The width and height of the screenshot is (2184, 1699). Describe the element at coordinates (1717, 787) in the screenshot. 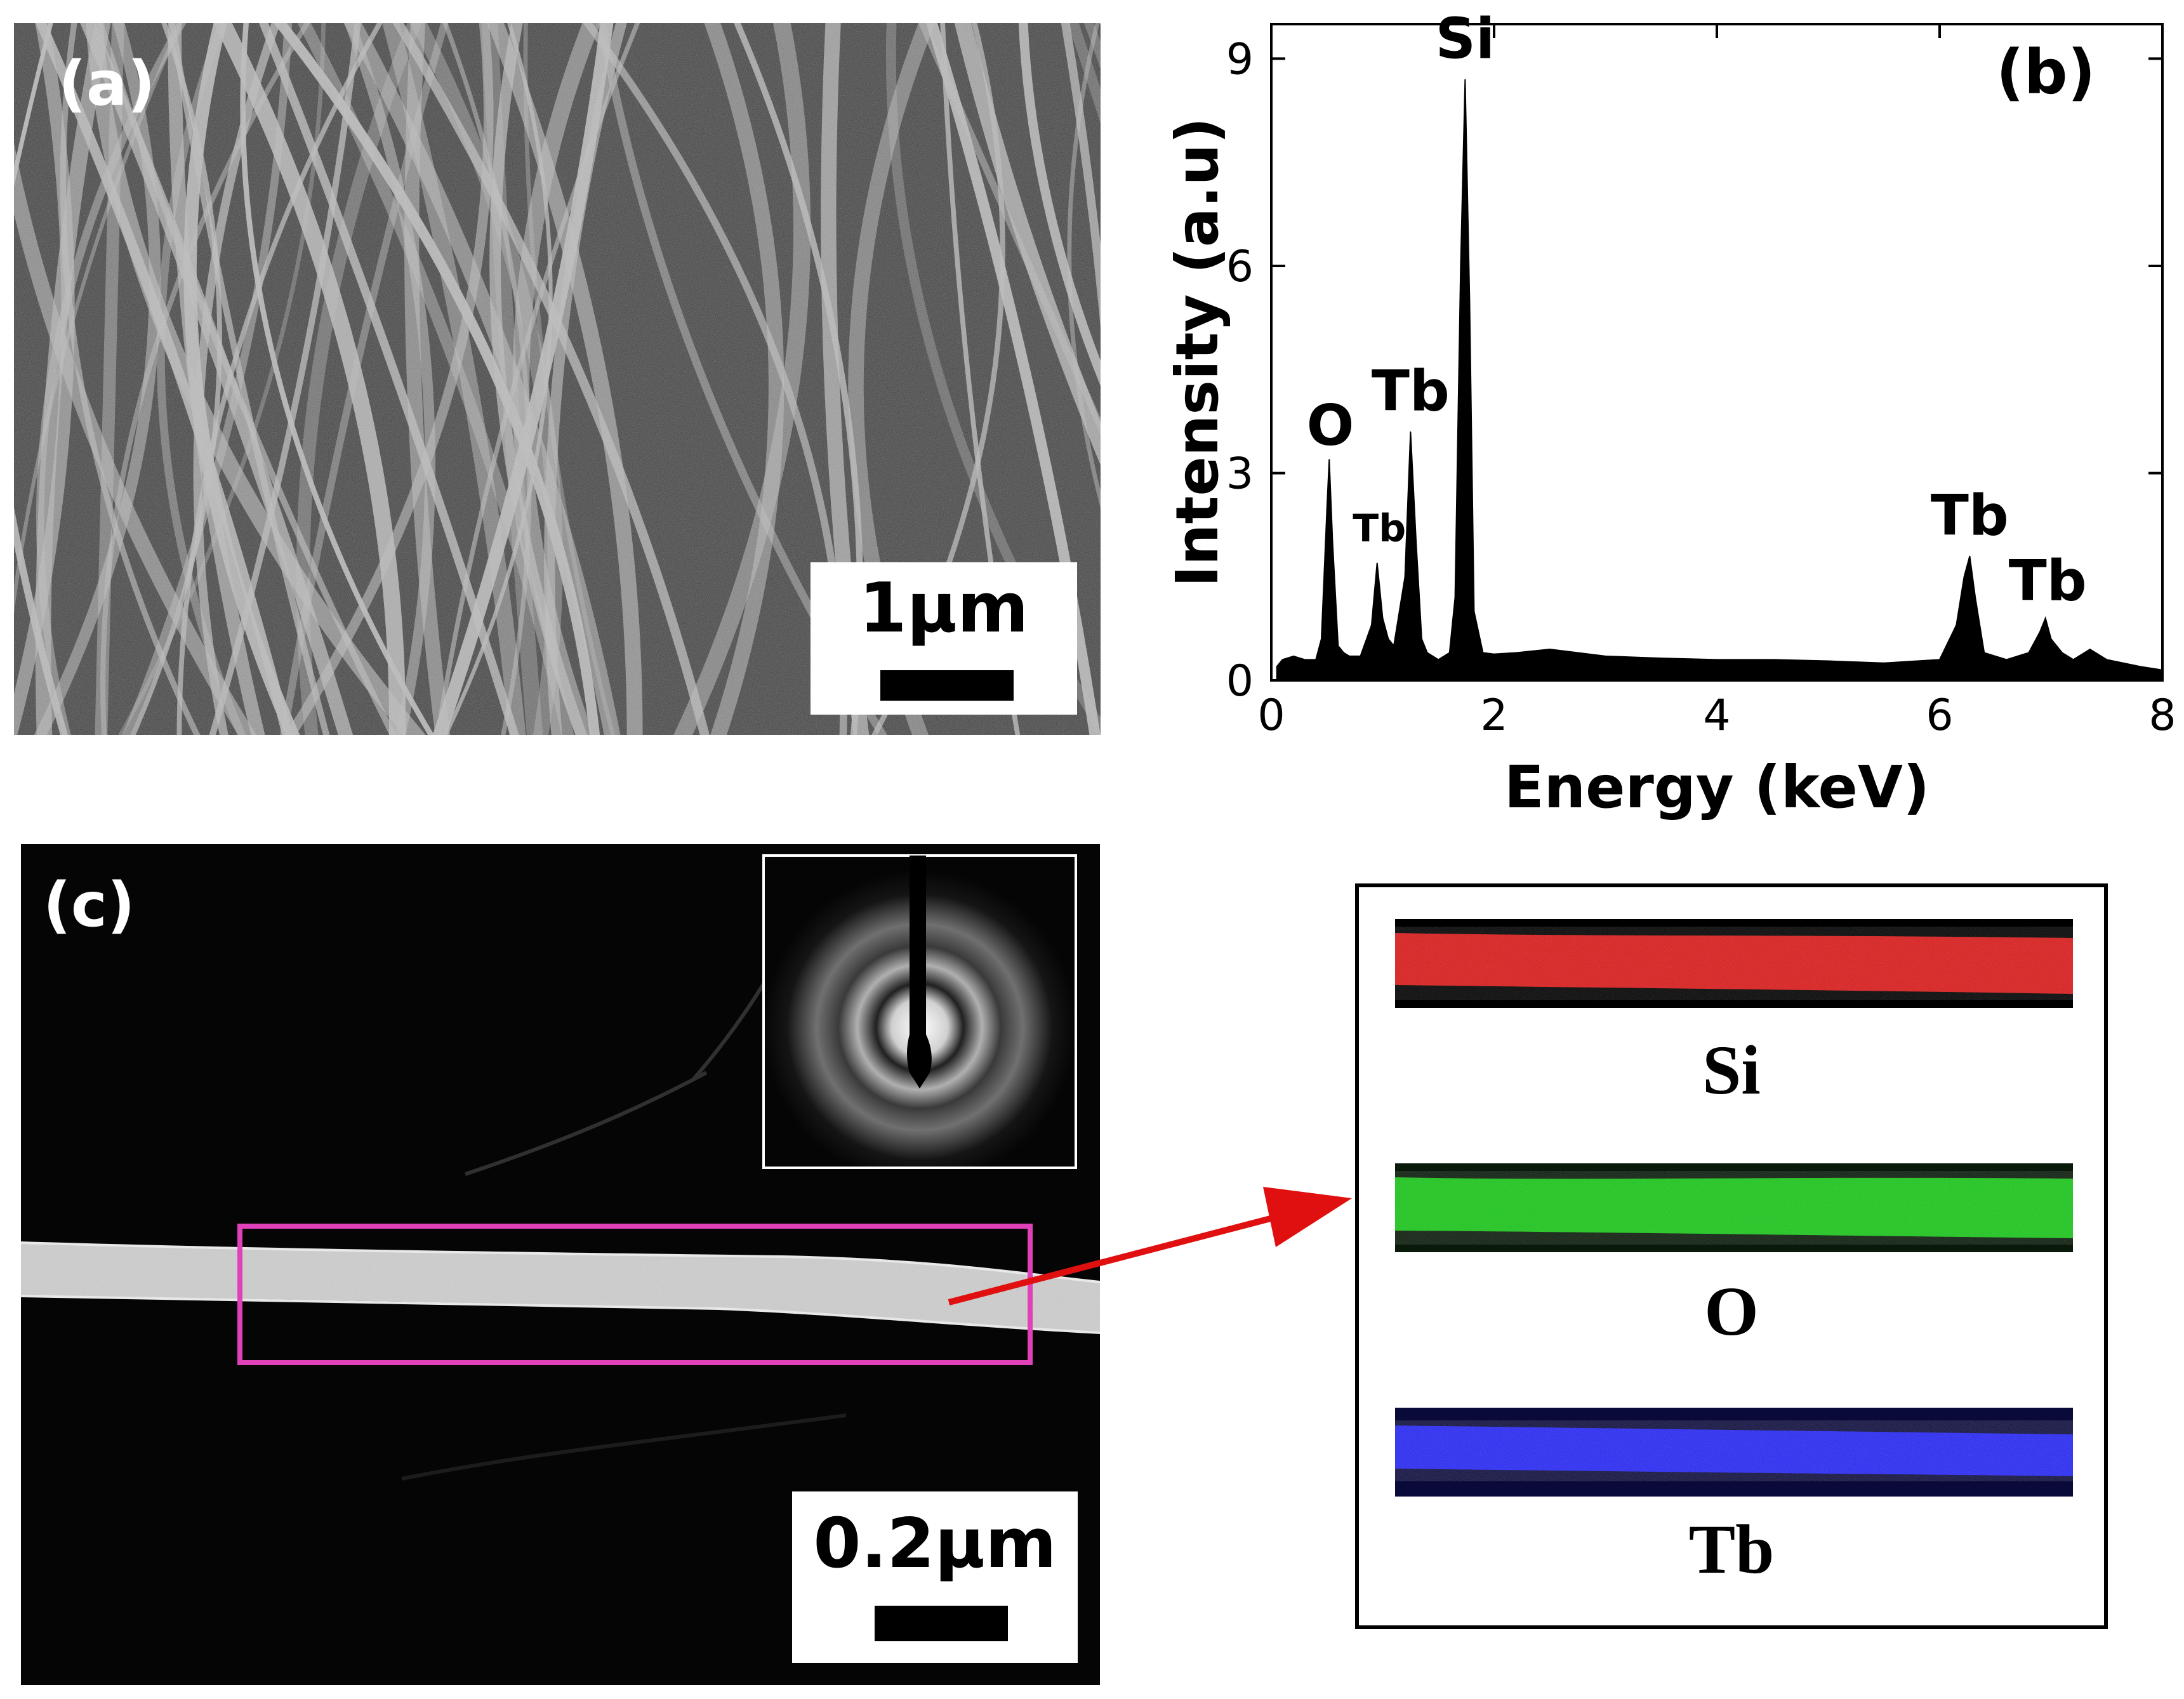

I see `x-axis-label: Energy (keV)` at that location.